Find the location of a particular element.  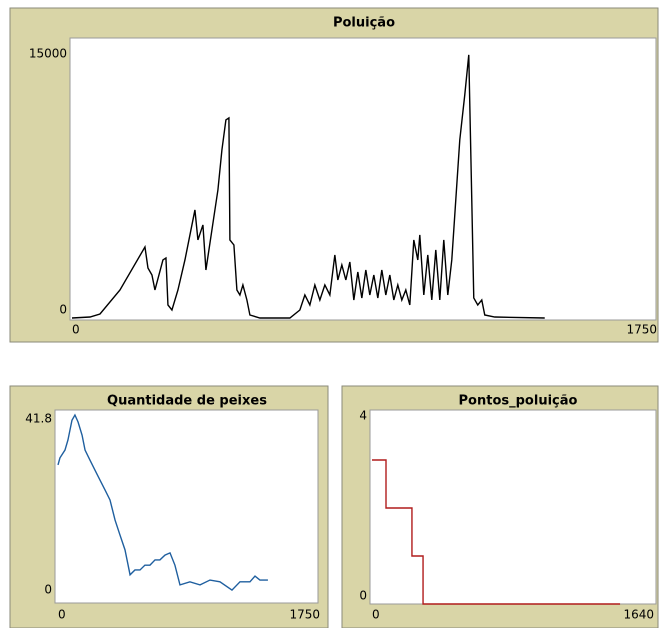

plot-title: Poluição is located at coordinates (364, 23).